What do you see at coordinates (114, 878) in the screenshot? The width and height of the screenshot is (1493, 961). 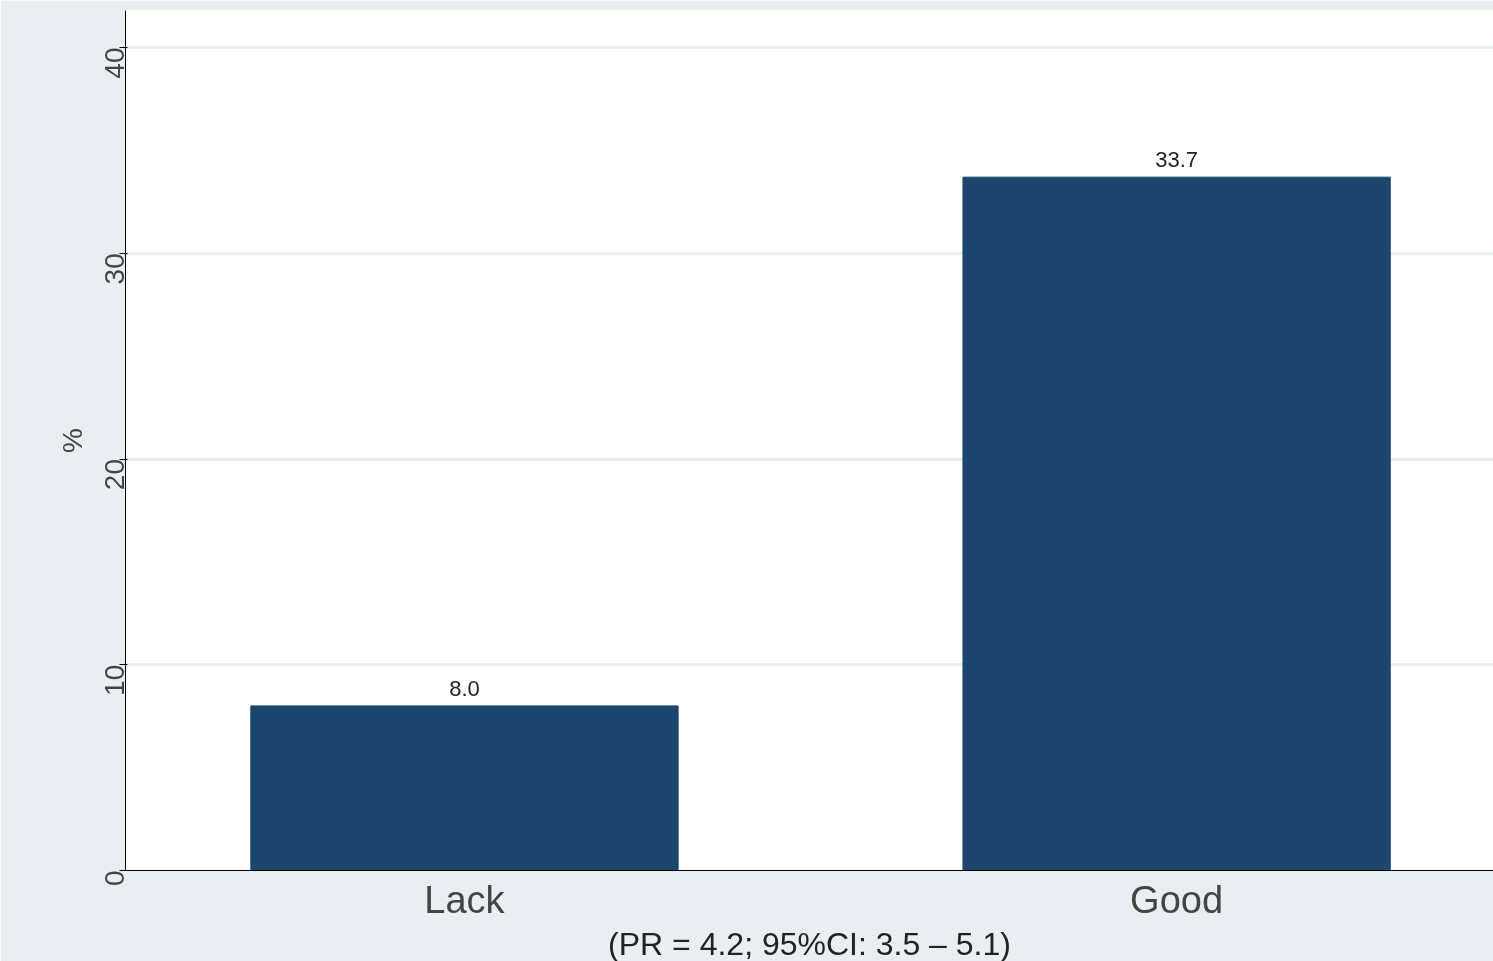 I see `y-tick-label: 0` at bounding box center [114, 878].